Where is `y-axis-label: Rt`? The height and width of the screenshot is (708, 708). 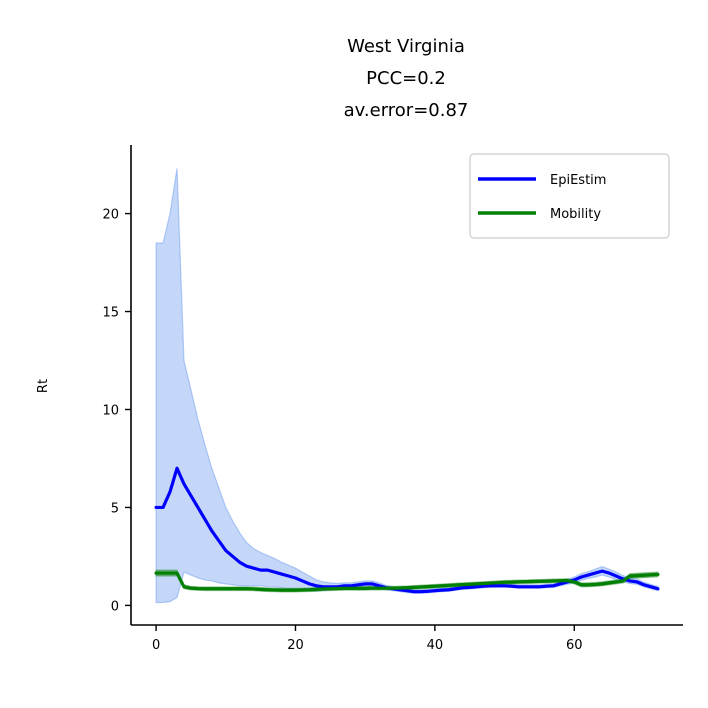 y-axis-label: Rt is located at coordinates (43, 386).